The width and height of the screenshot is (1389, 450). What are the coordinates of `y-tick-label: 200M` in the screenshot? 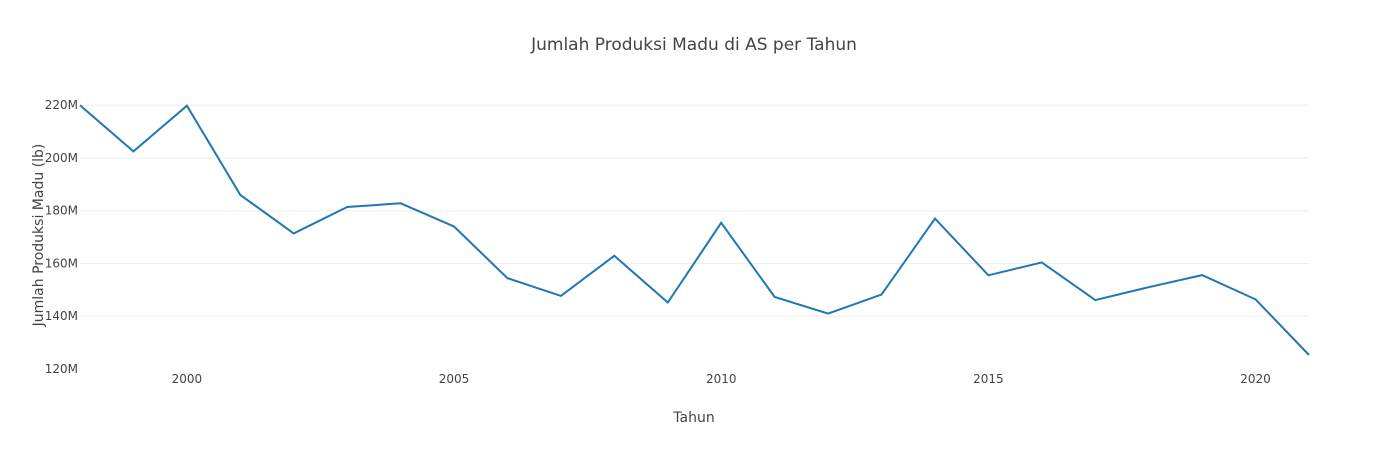 It's located at (61, 158).